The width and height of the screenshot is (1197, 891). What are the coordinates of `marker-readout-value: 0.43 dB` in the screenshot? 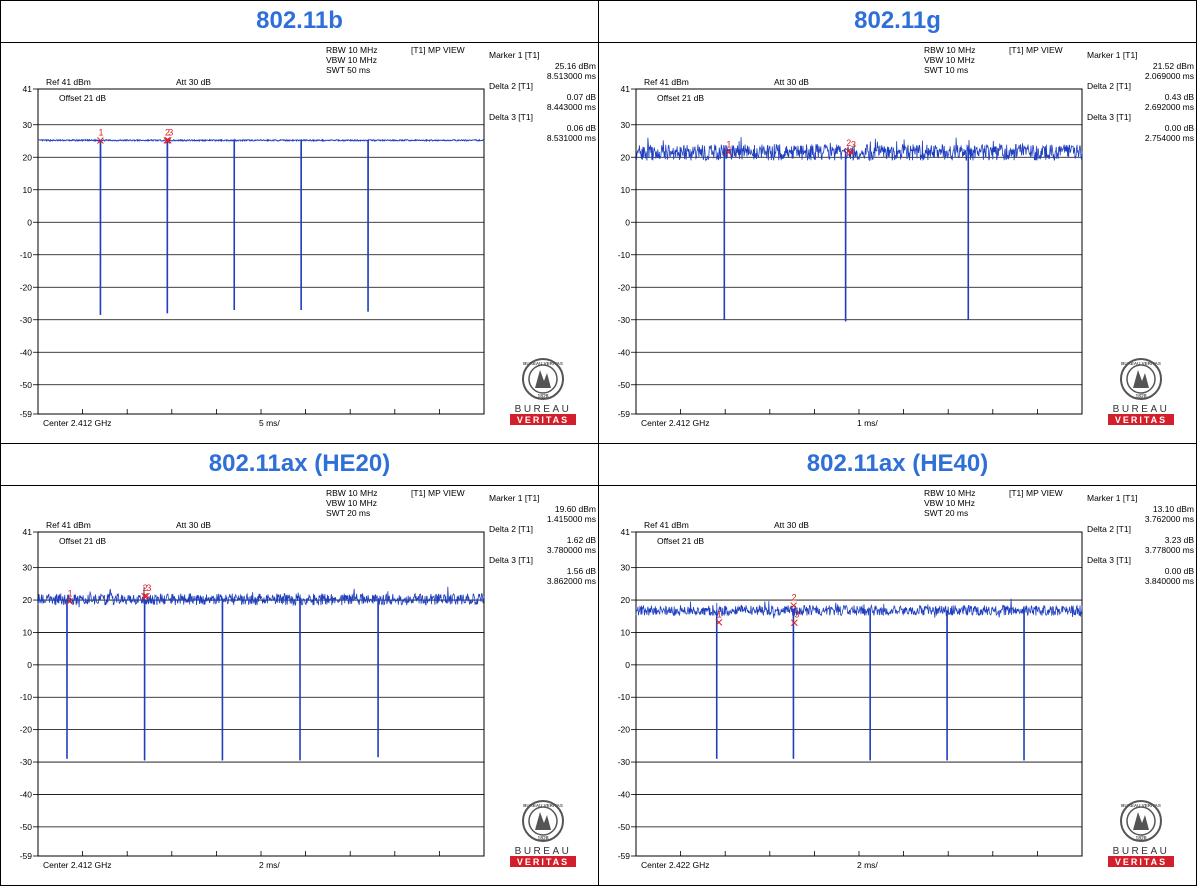 It's located at (1180, 97).